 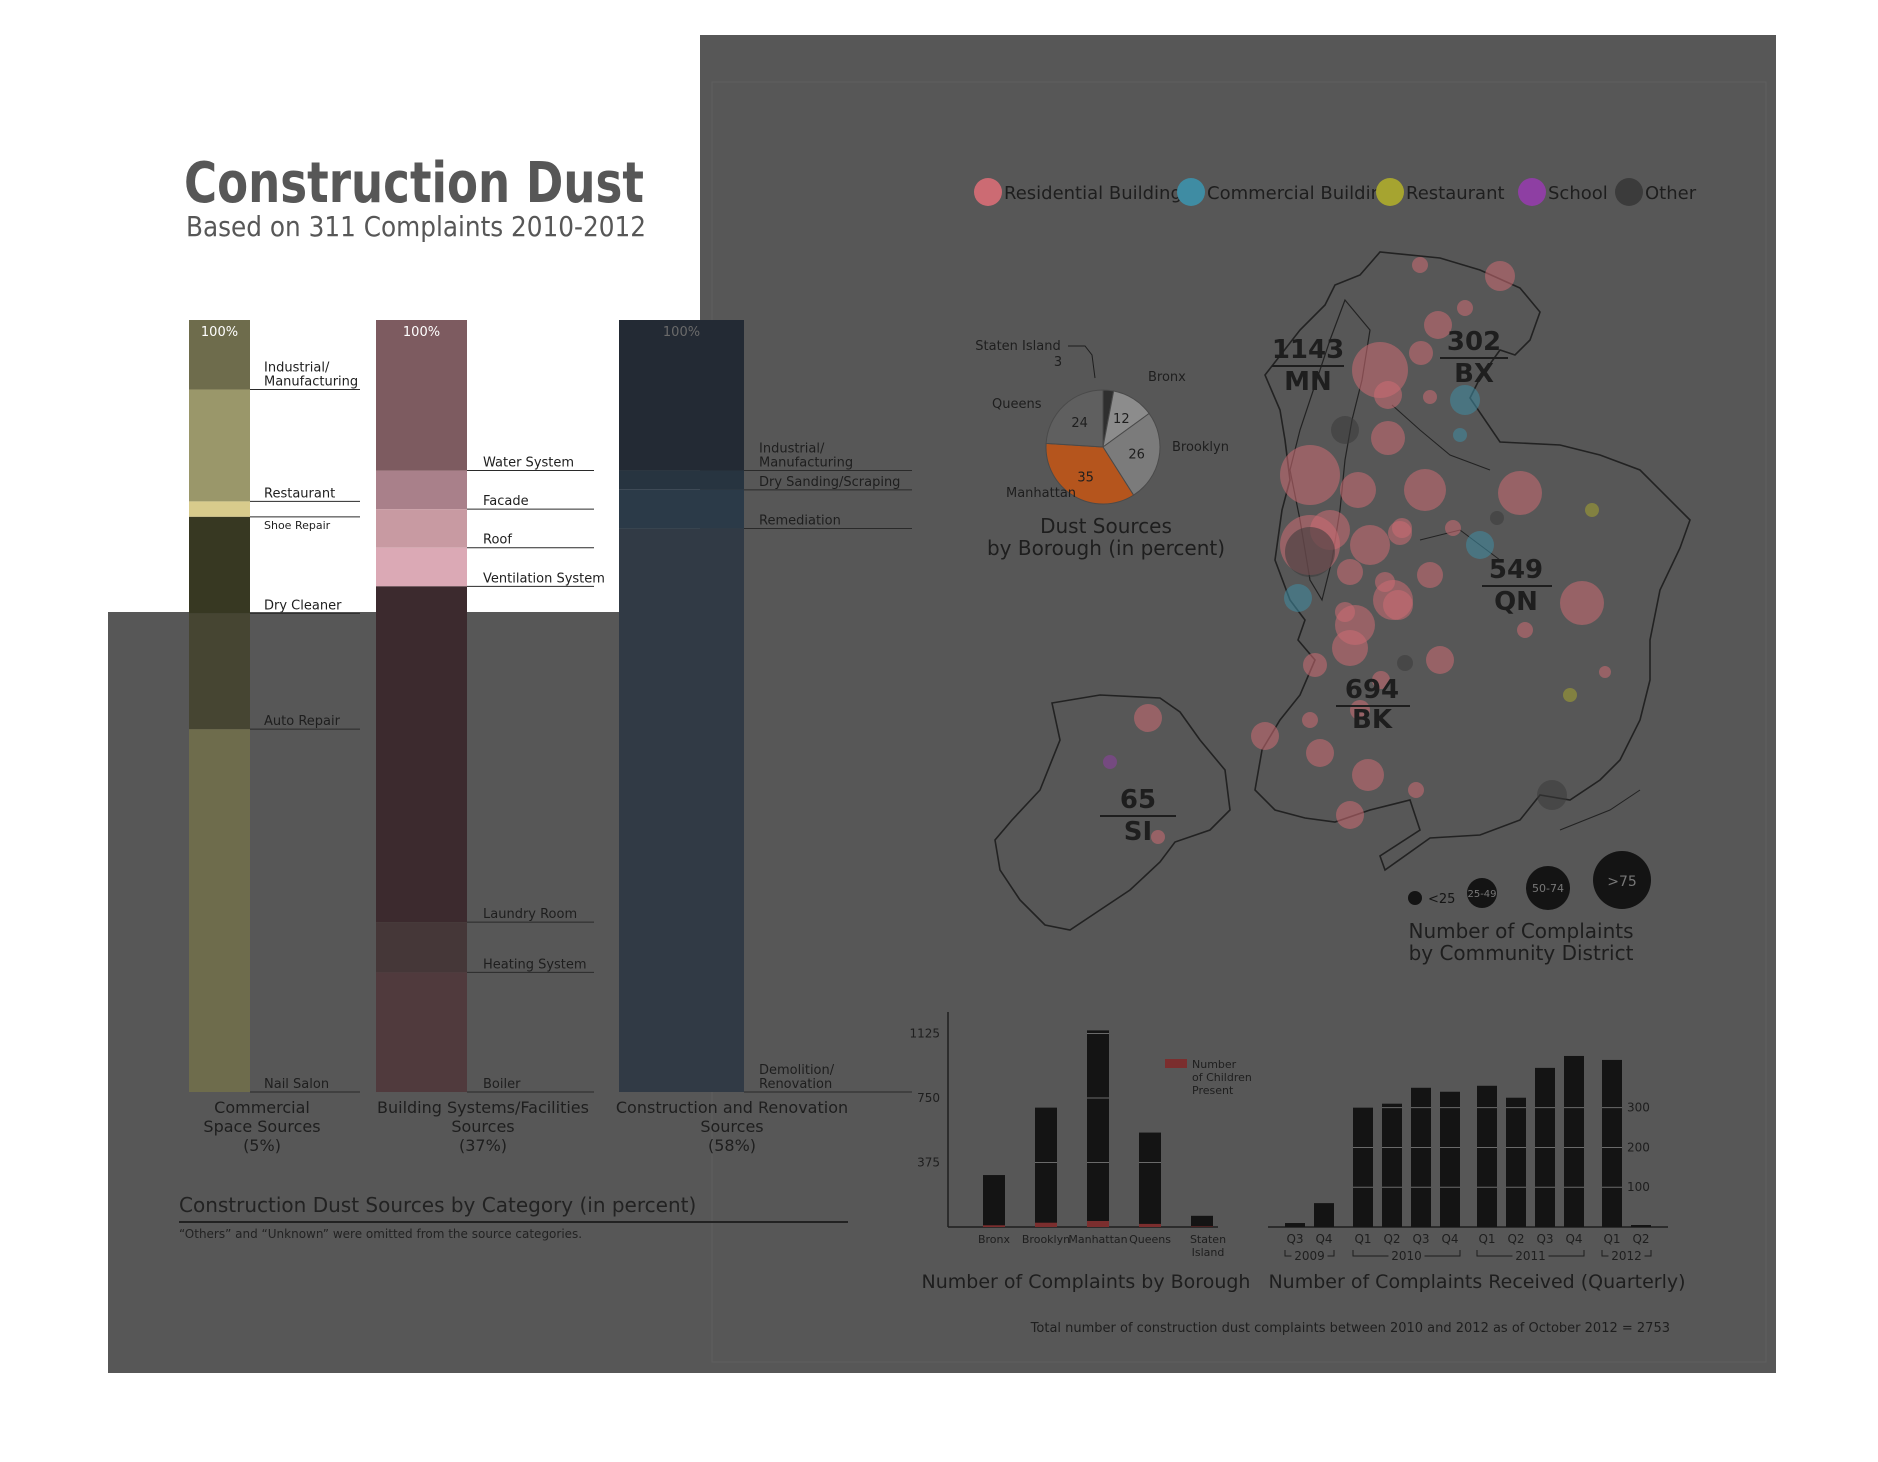 I want to click on category-column-percent: 100%, so click(x=219, y=332).